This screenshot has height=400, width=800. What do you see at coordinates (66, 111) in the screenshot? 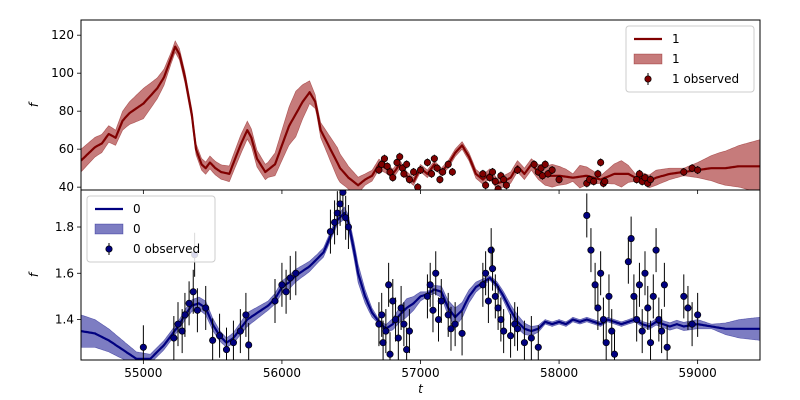
I see `y-tick-label: 80` at bounding box center [66, 111].